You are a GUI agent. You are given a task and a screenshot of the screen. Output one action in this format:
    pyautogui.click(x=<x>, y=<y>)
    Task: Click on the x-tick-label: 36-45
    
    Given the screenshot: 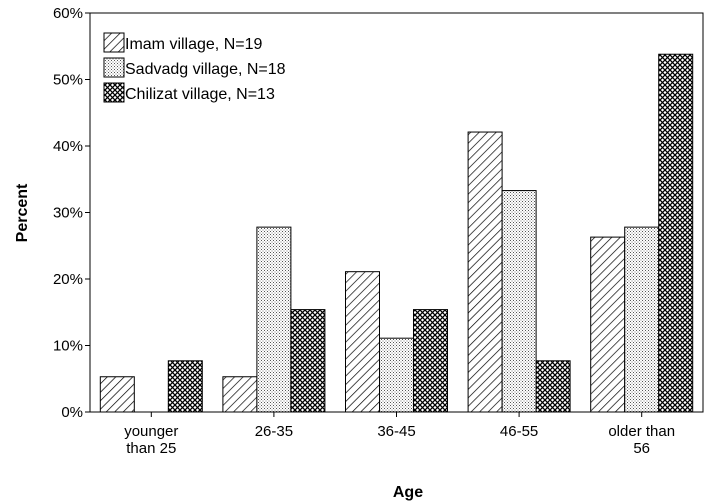 What is the action you would take?
    pyautogui.click(x=396, y=431)
    